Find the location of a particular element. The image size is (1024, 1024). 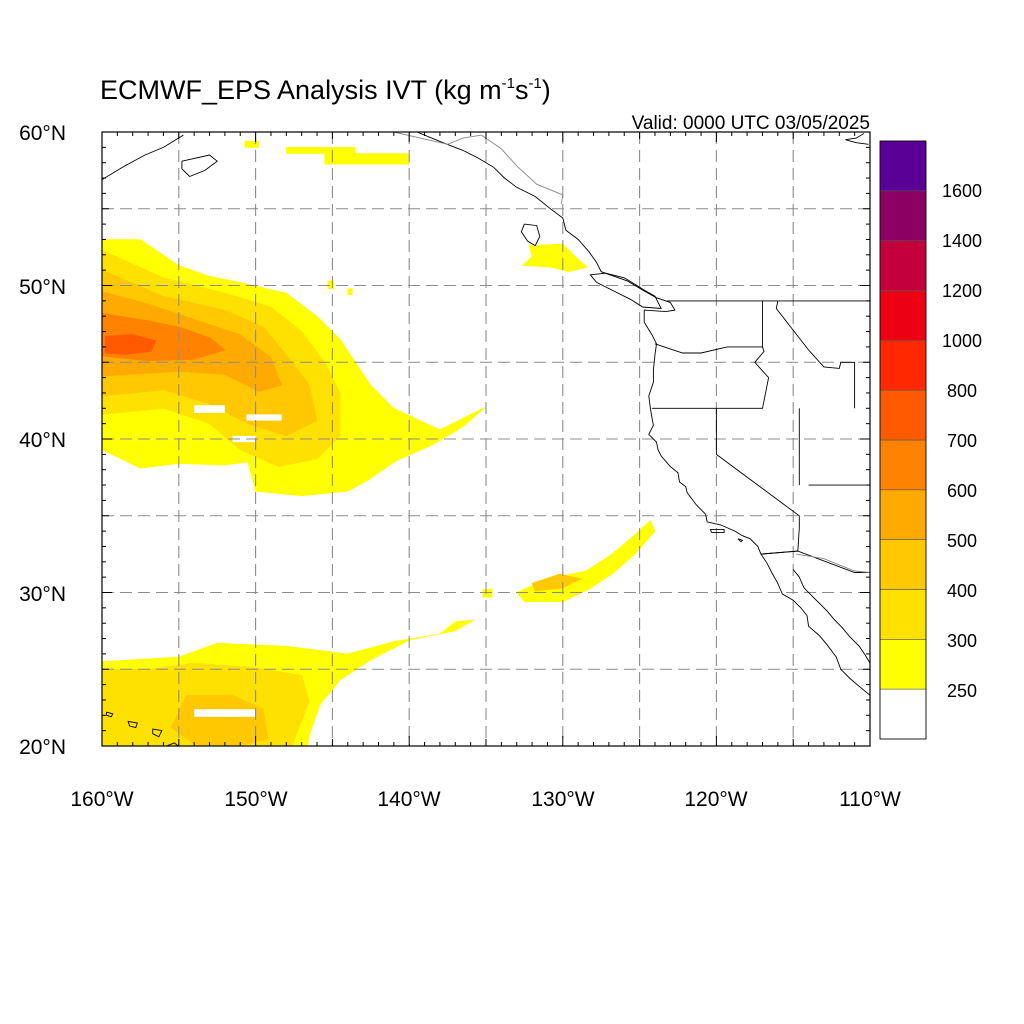

colorbar-label-1400: 1400 is located at coordinates (962, 241).